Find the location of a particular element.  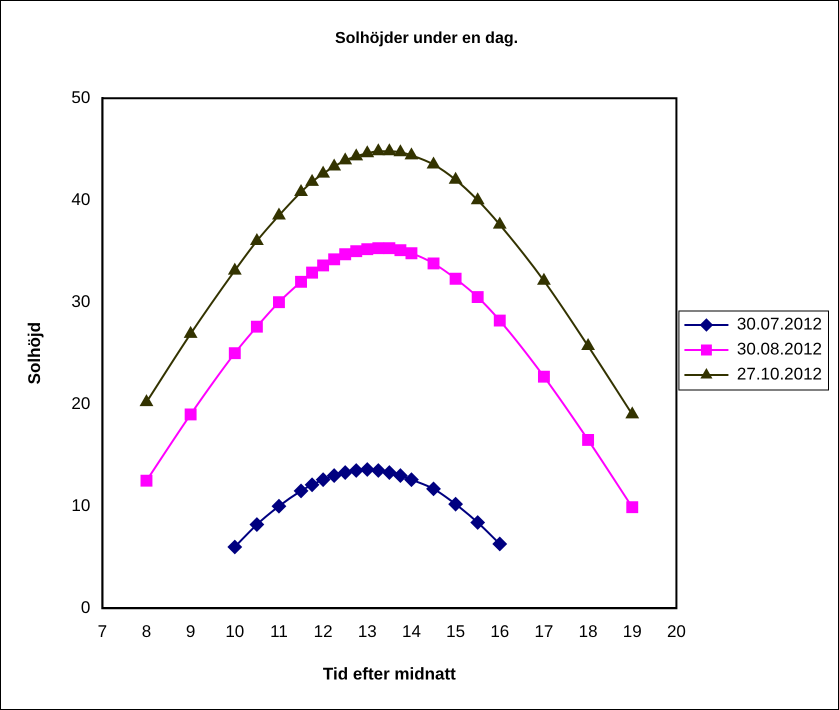

x-tick-label: 14 is located at coordinates (411, 632).